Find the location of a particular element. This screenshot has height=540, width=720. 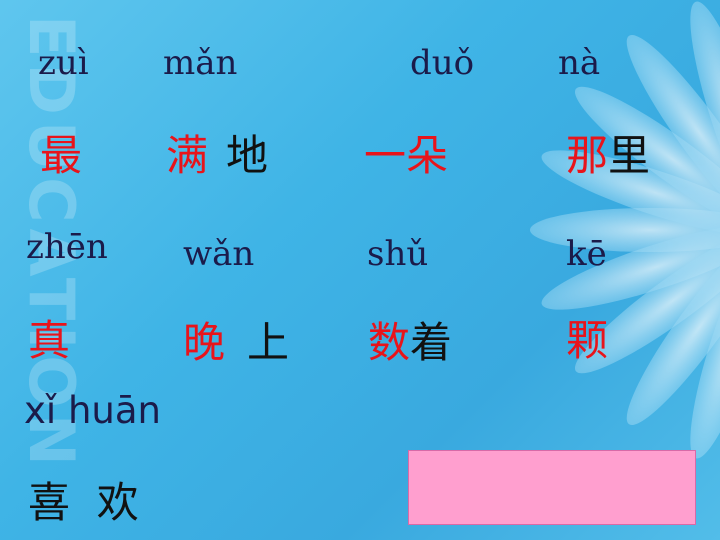

word-ke: 颗 is located at coordinates (587, 340).